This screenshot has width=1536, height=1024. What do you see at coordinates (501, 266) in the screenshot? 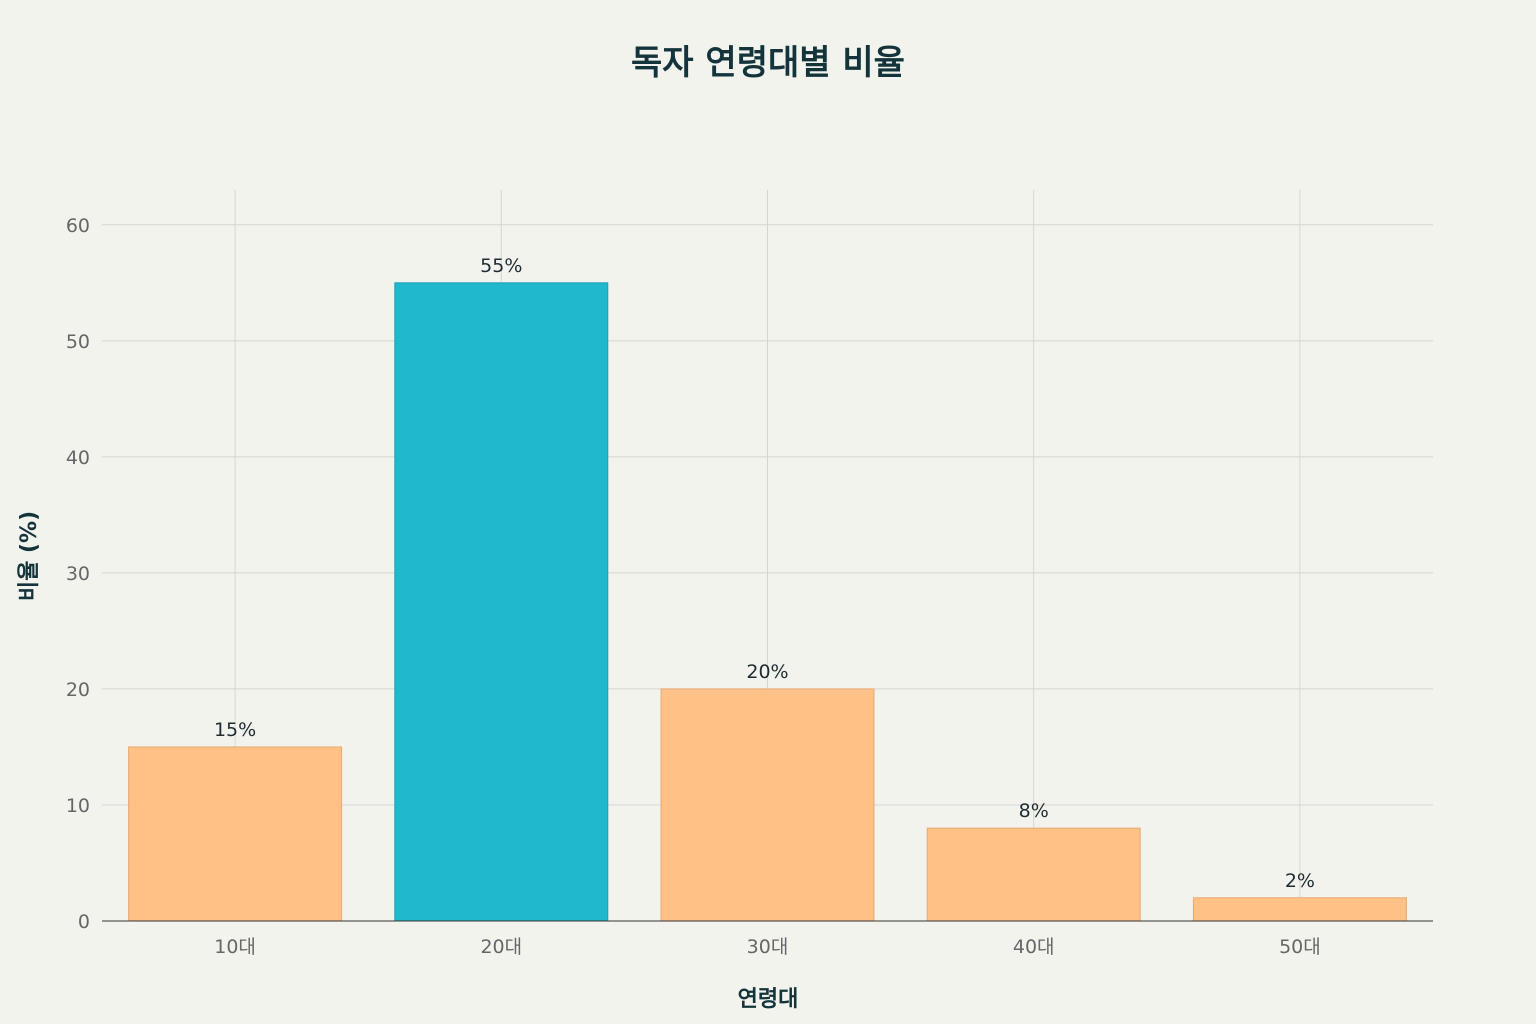
I see `data-label: 55%` at bounding box center [501, 266].